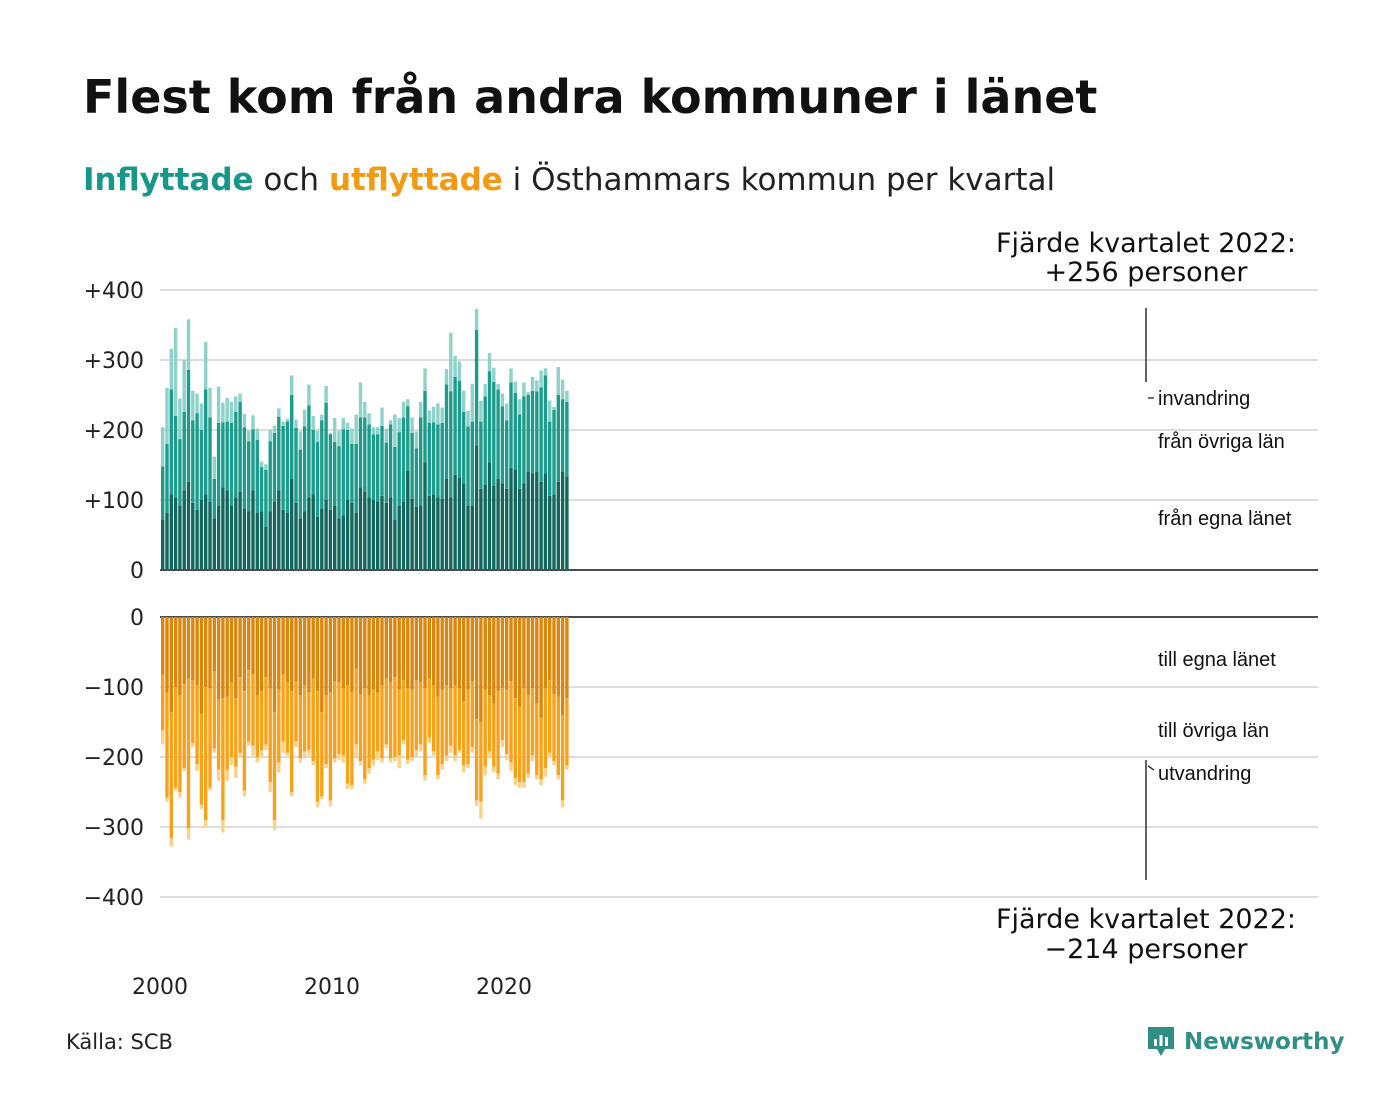  What do you see at coordinates (1245, 1042) in the screenshot?
I see `brand-logo: Newsworthy` at bounding box center [1245, 1042].